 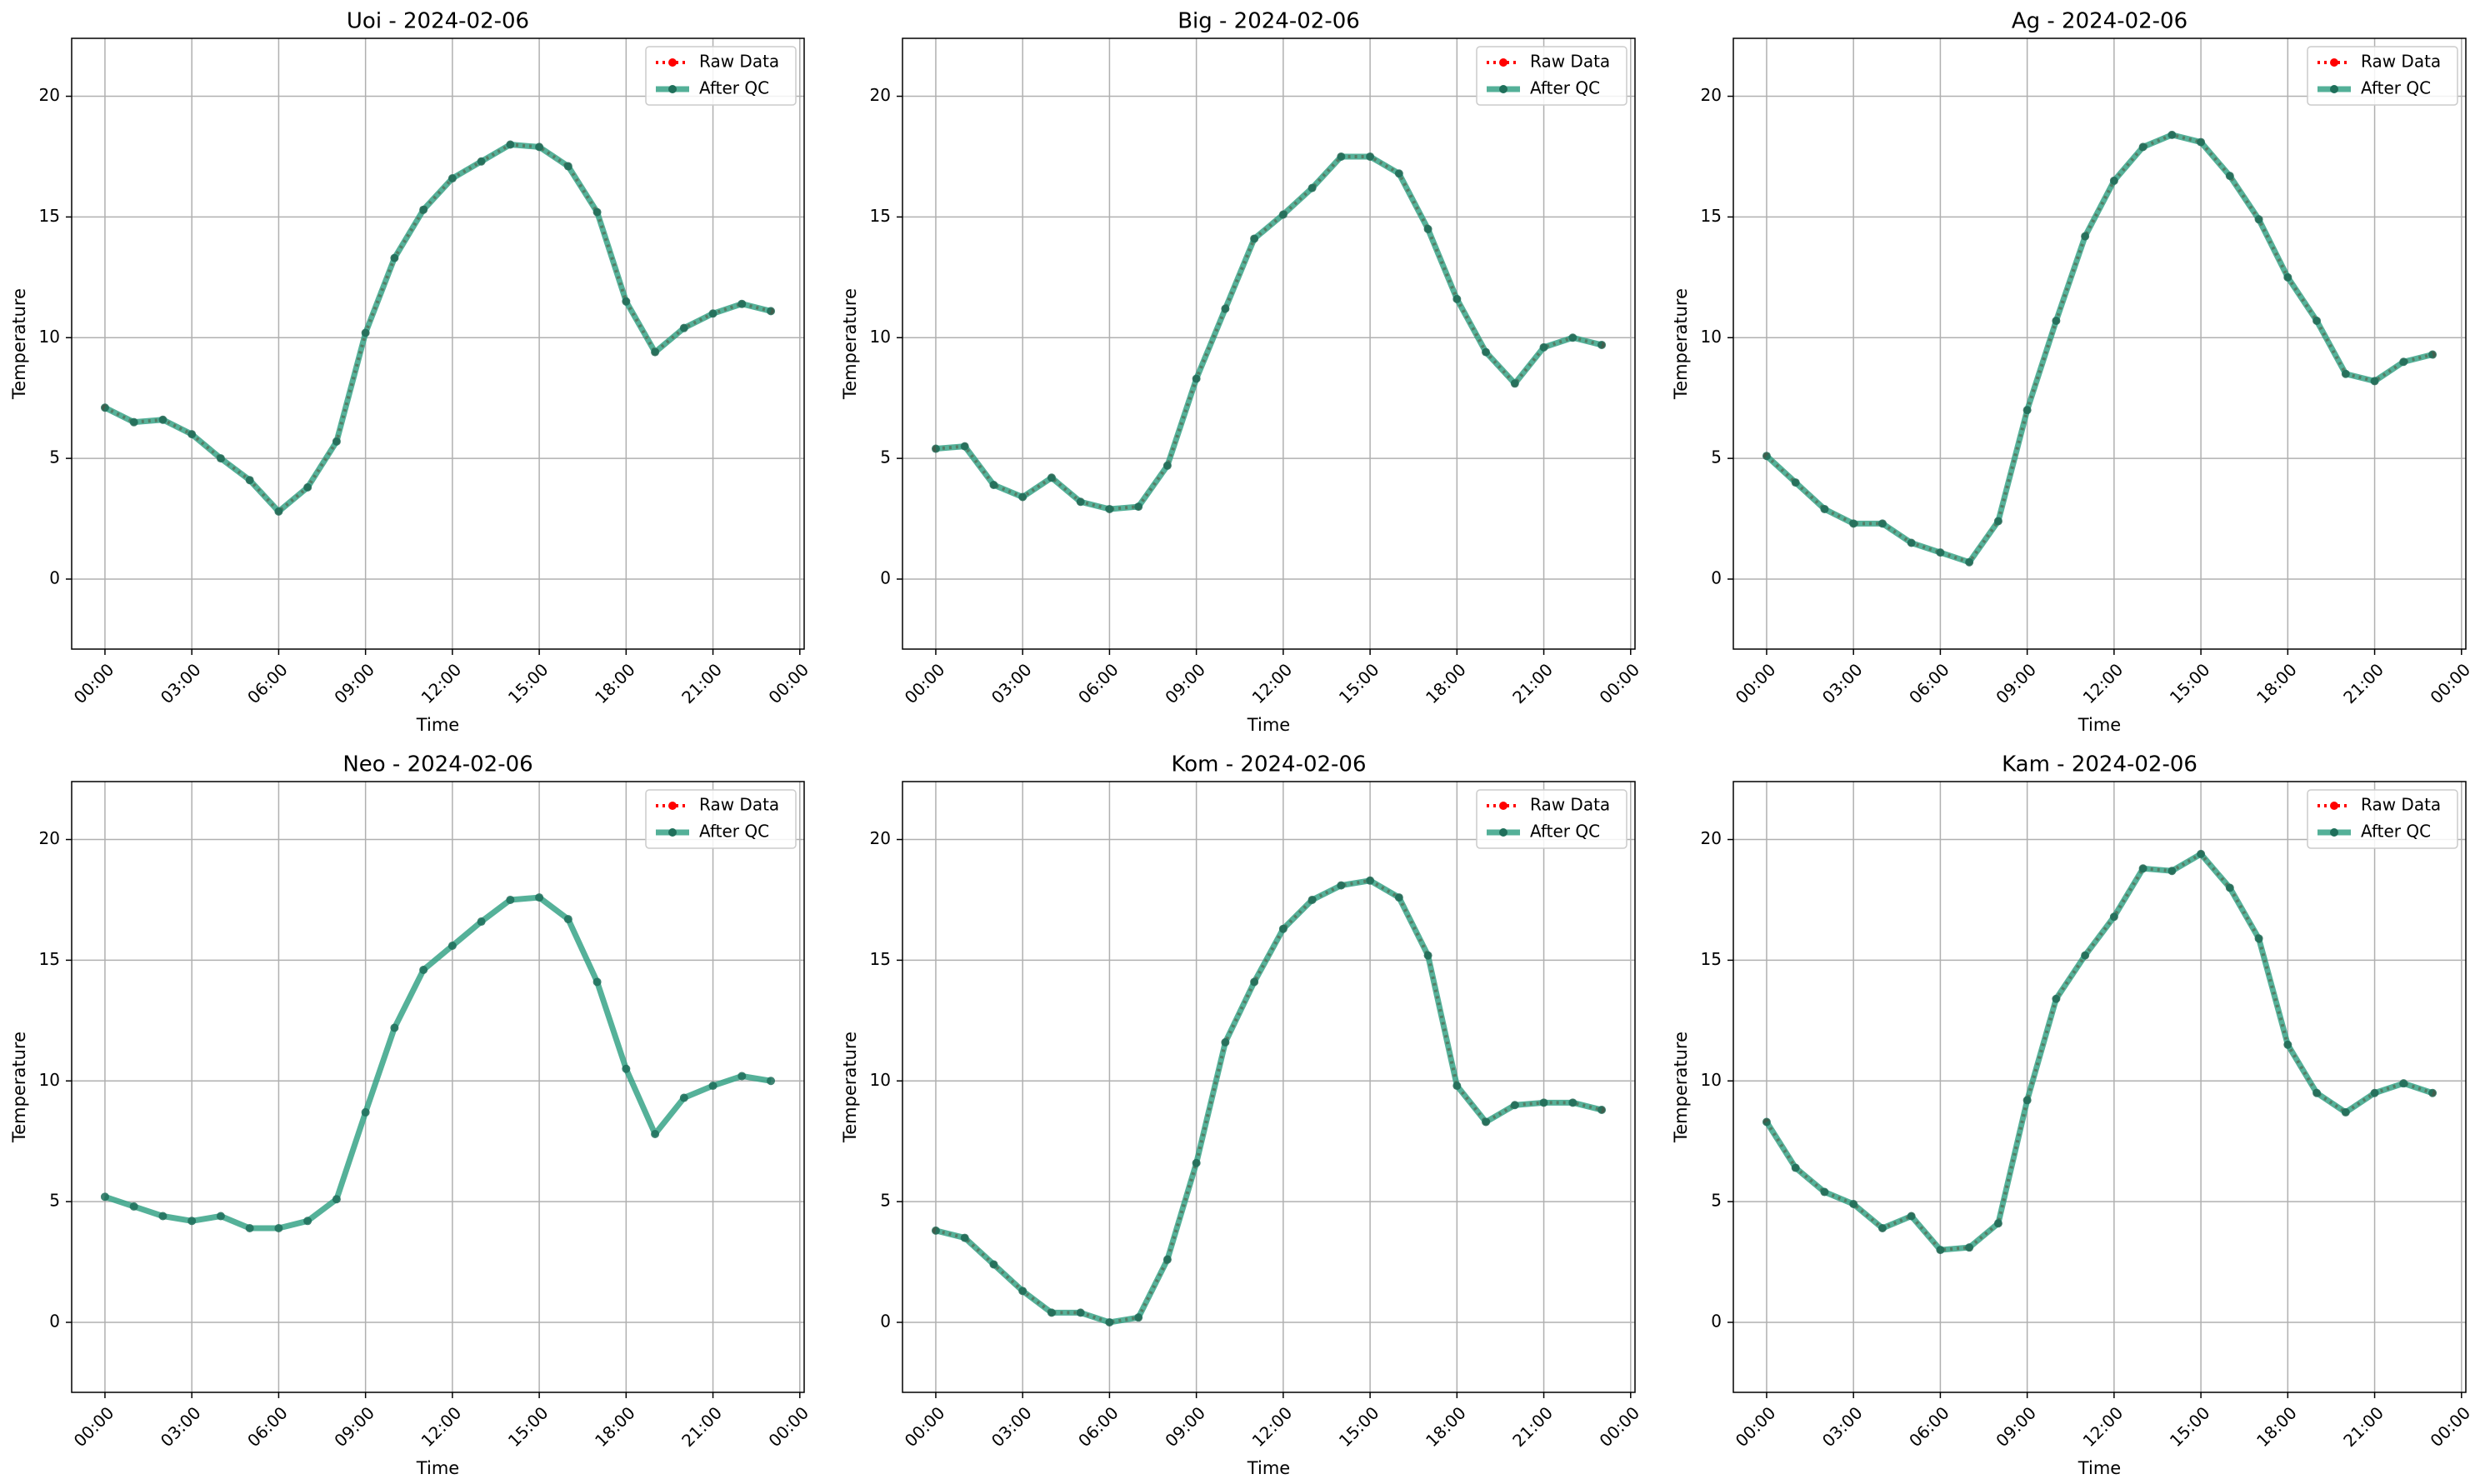 What do you see at coordinates (437, 1468) in the screenshot?
I see `x-axis-label: Time` at bounding box center [437, 1468].